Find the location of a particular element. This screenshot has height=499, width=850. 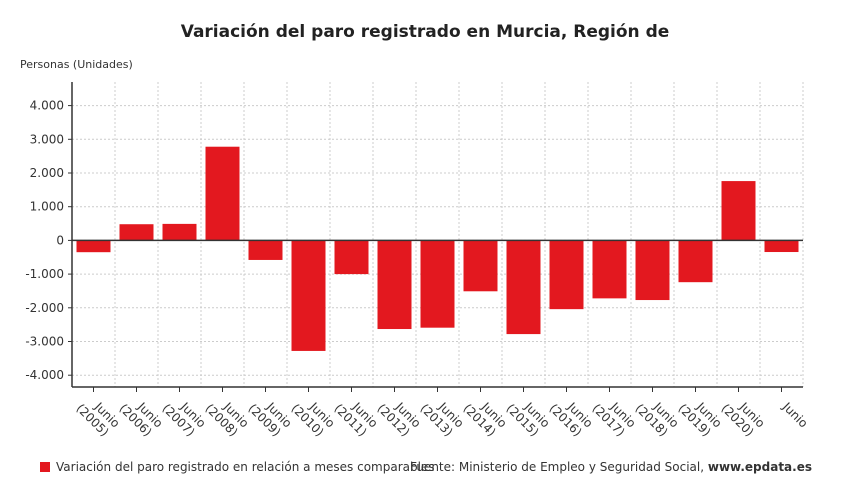

x-tick-label: Junio(2010) is located at coordinates (312, 415).